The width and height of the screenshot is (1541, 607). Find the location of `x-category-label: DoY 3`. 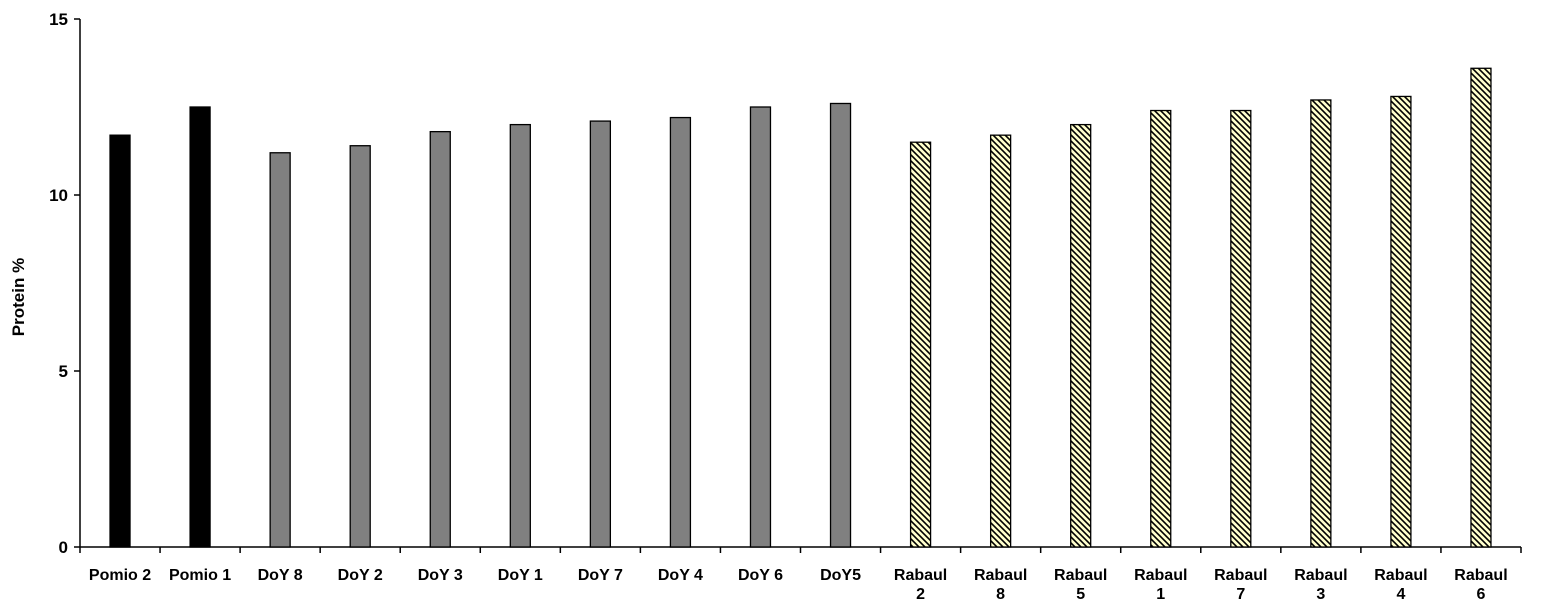

x-category-label: DoY 3 is located at coordinates (440, 575).